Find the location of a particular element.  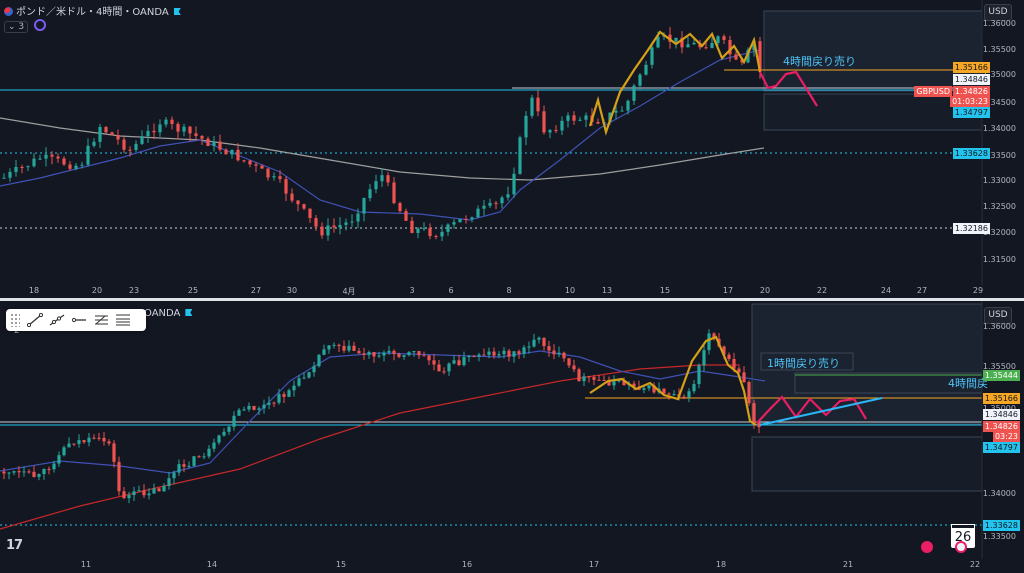

countdown-tag: 03:23 is located at coordinates (1006, 436).